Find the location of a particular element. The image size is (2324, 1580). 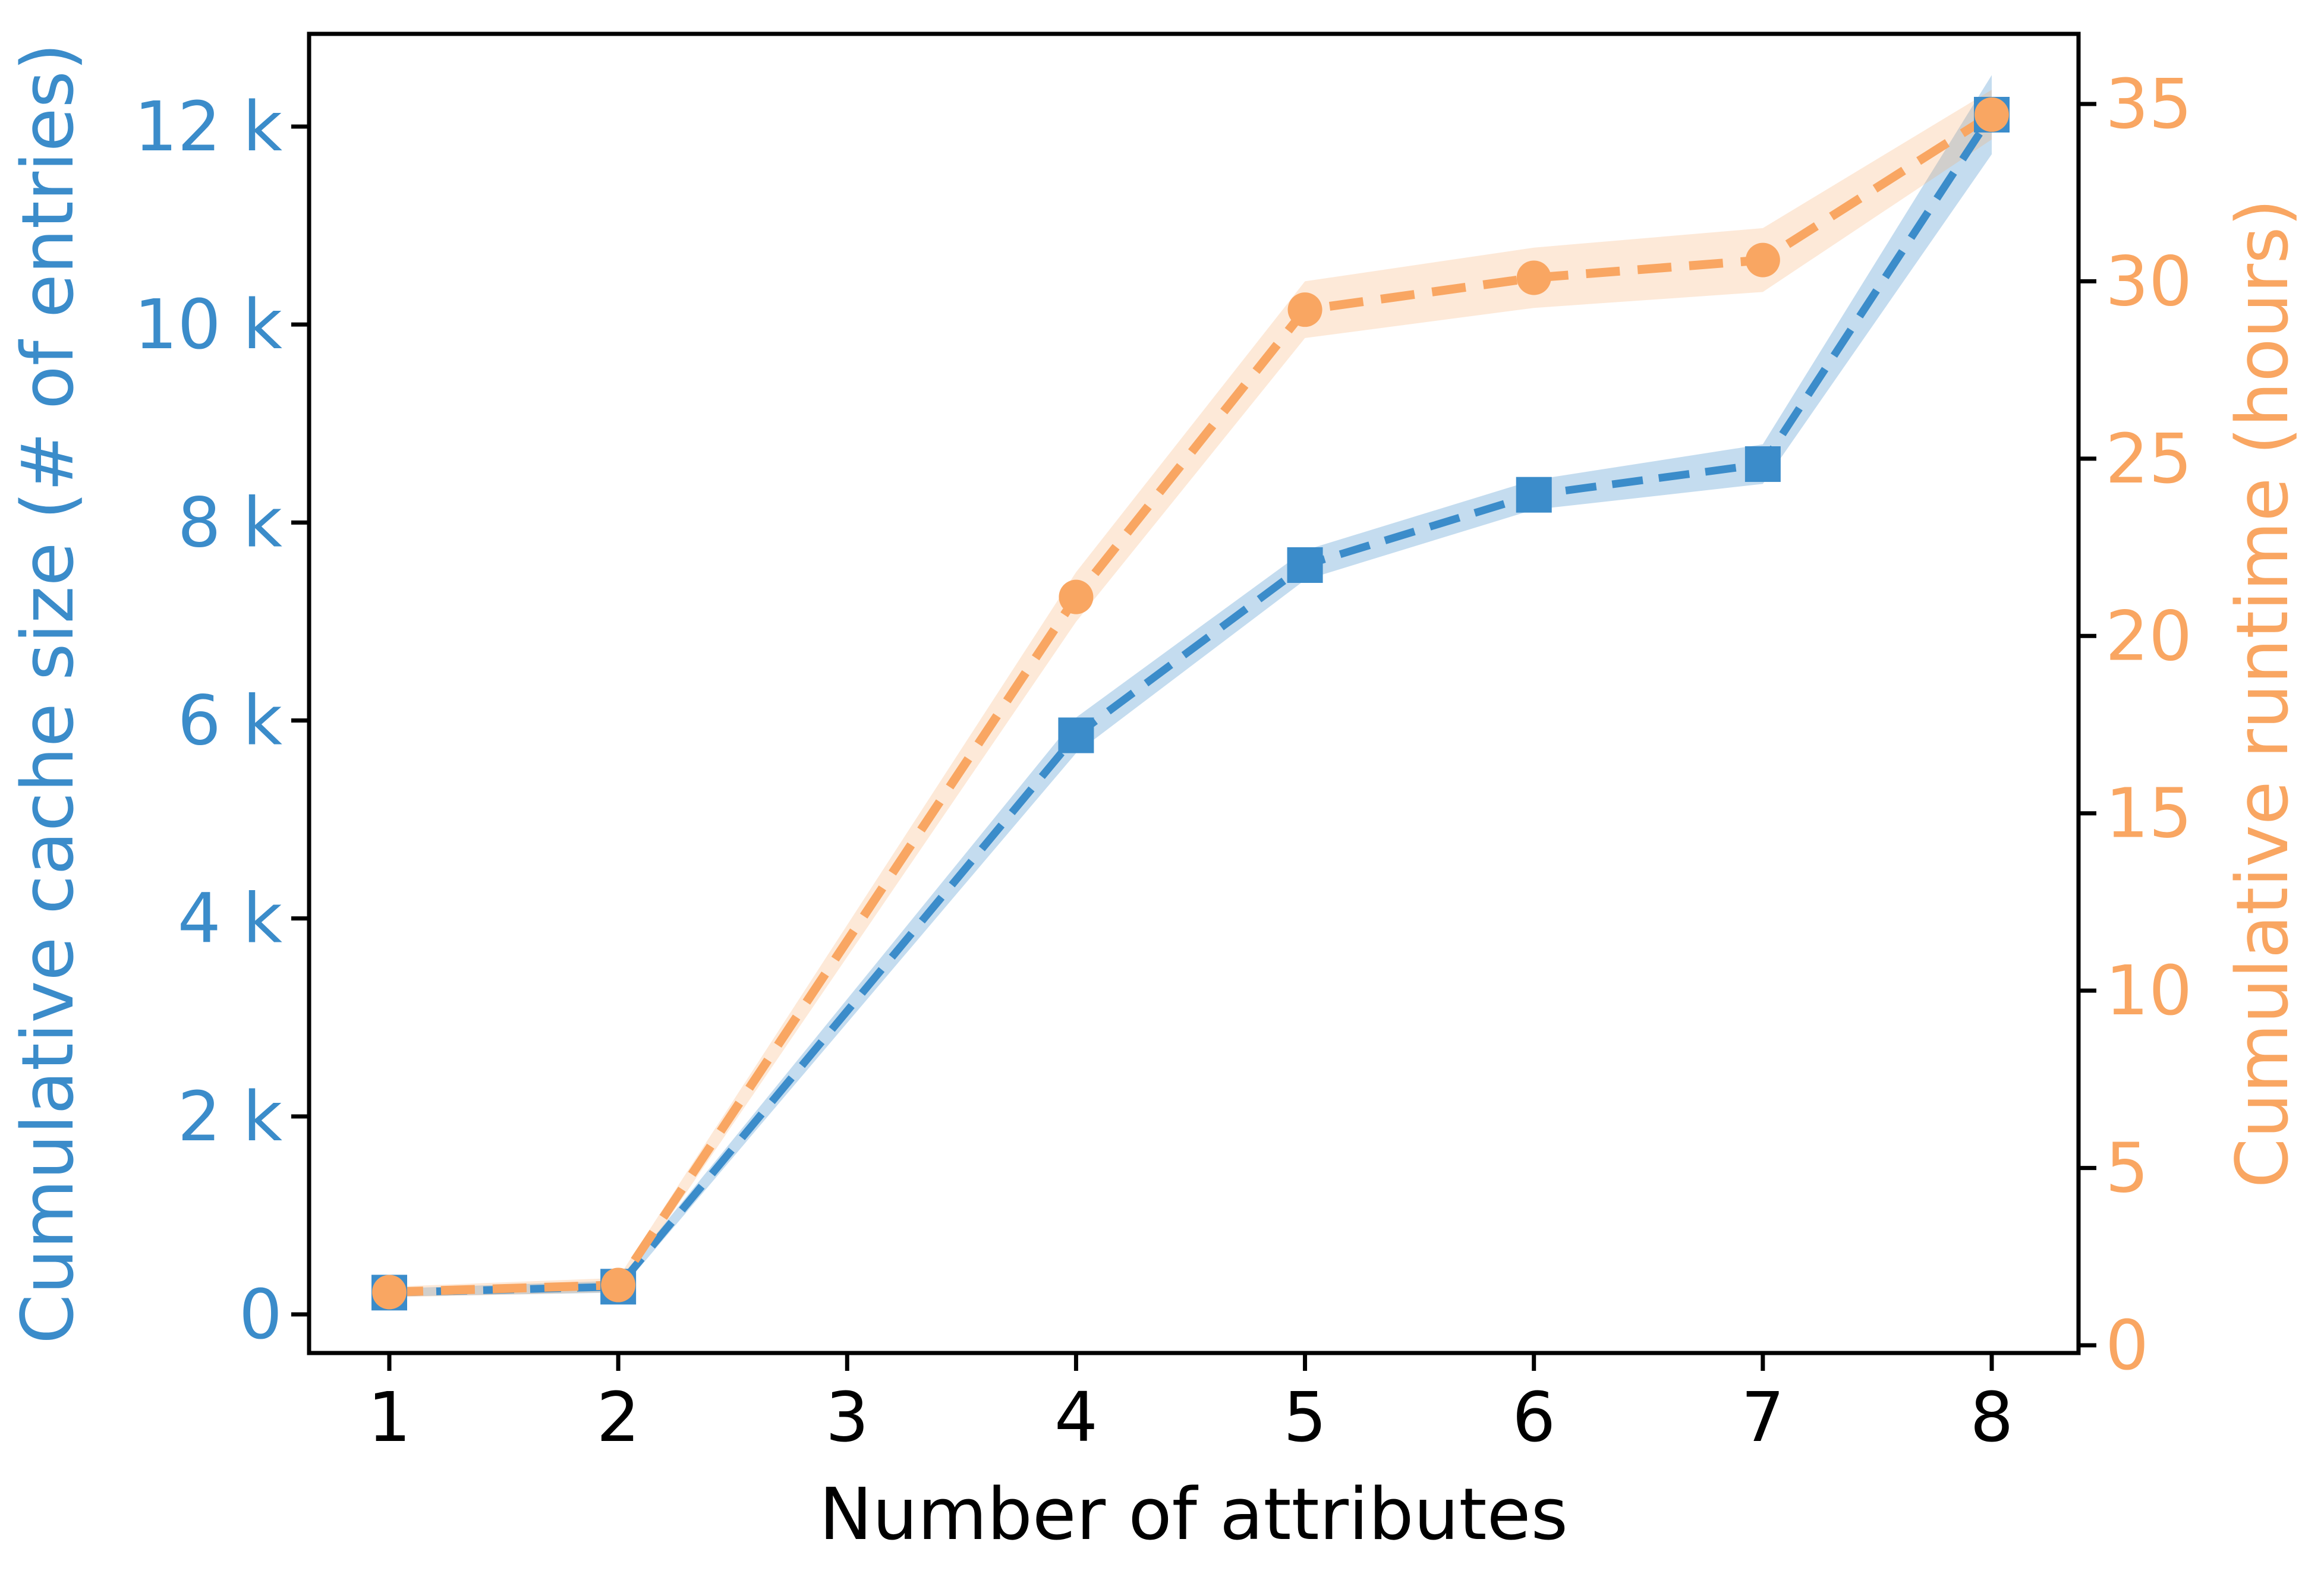

x-tick-label-5: 5 is located at coordinates (1305, 1418).